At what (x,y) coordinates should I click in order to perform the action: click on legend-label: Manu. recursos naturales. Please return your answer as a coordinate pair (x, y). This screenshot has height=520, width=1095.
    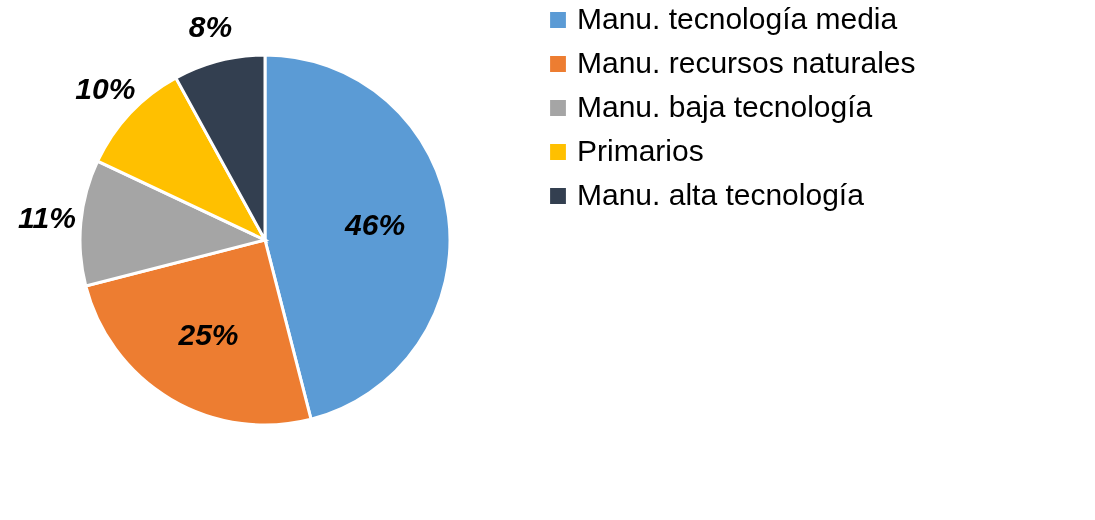
    Looking at the image, I should click on (746, 62).